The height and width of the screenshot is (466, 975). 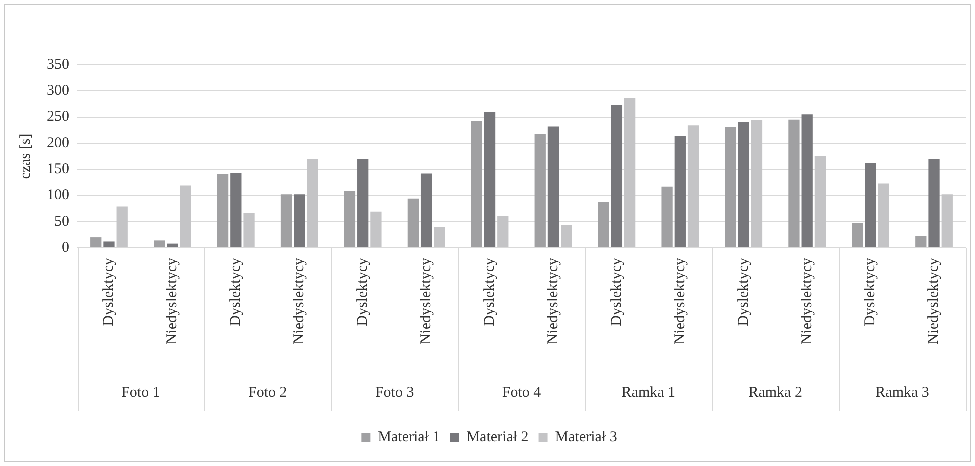 I want to click on y-tick-label: 250, so click(x=58, y=117).